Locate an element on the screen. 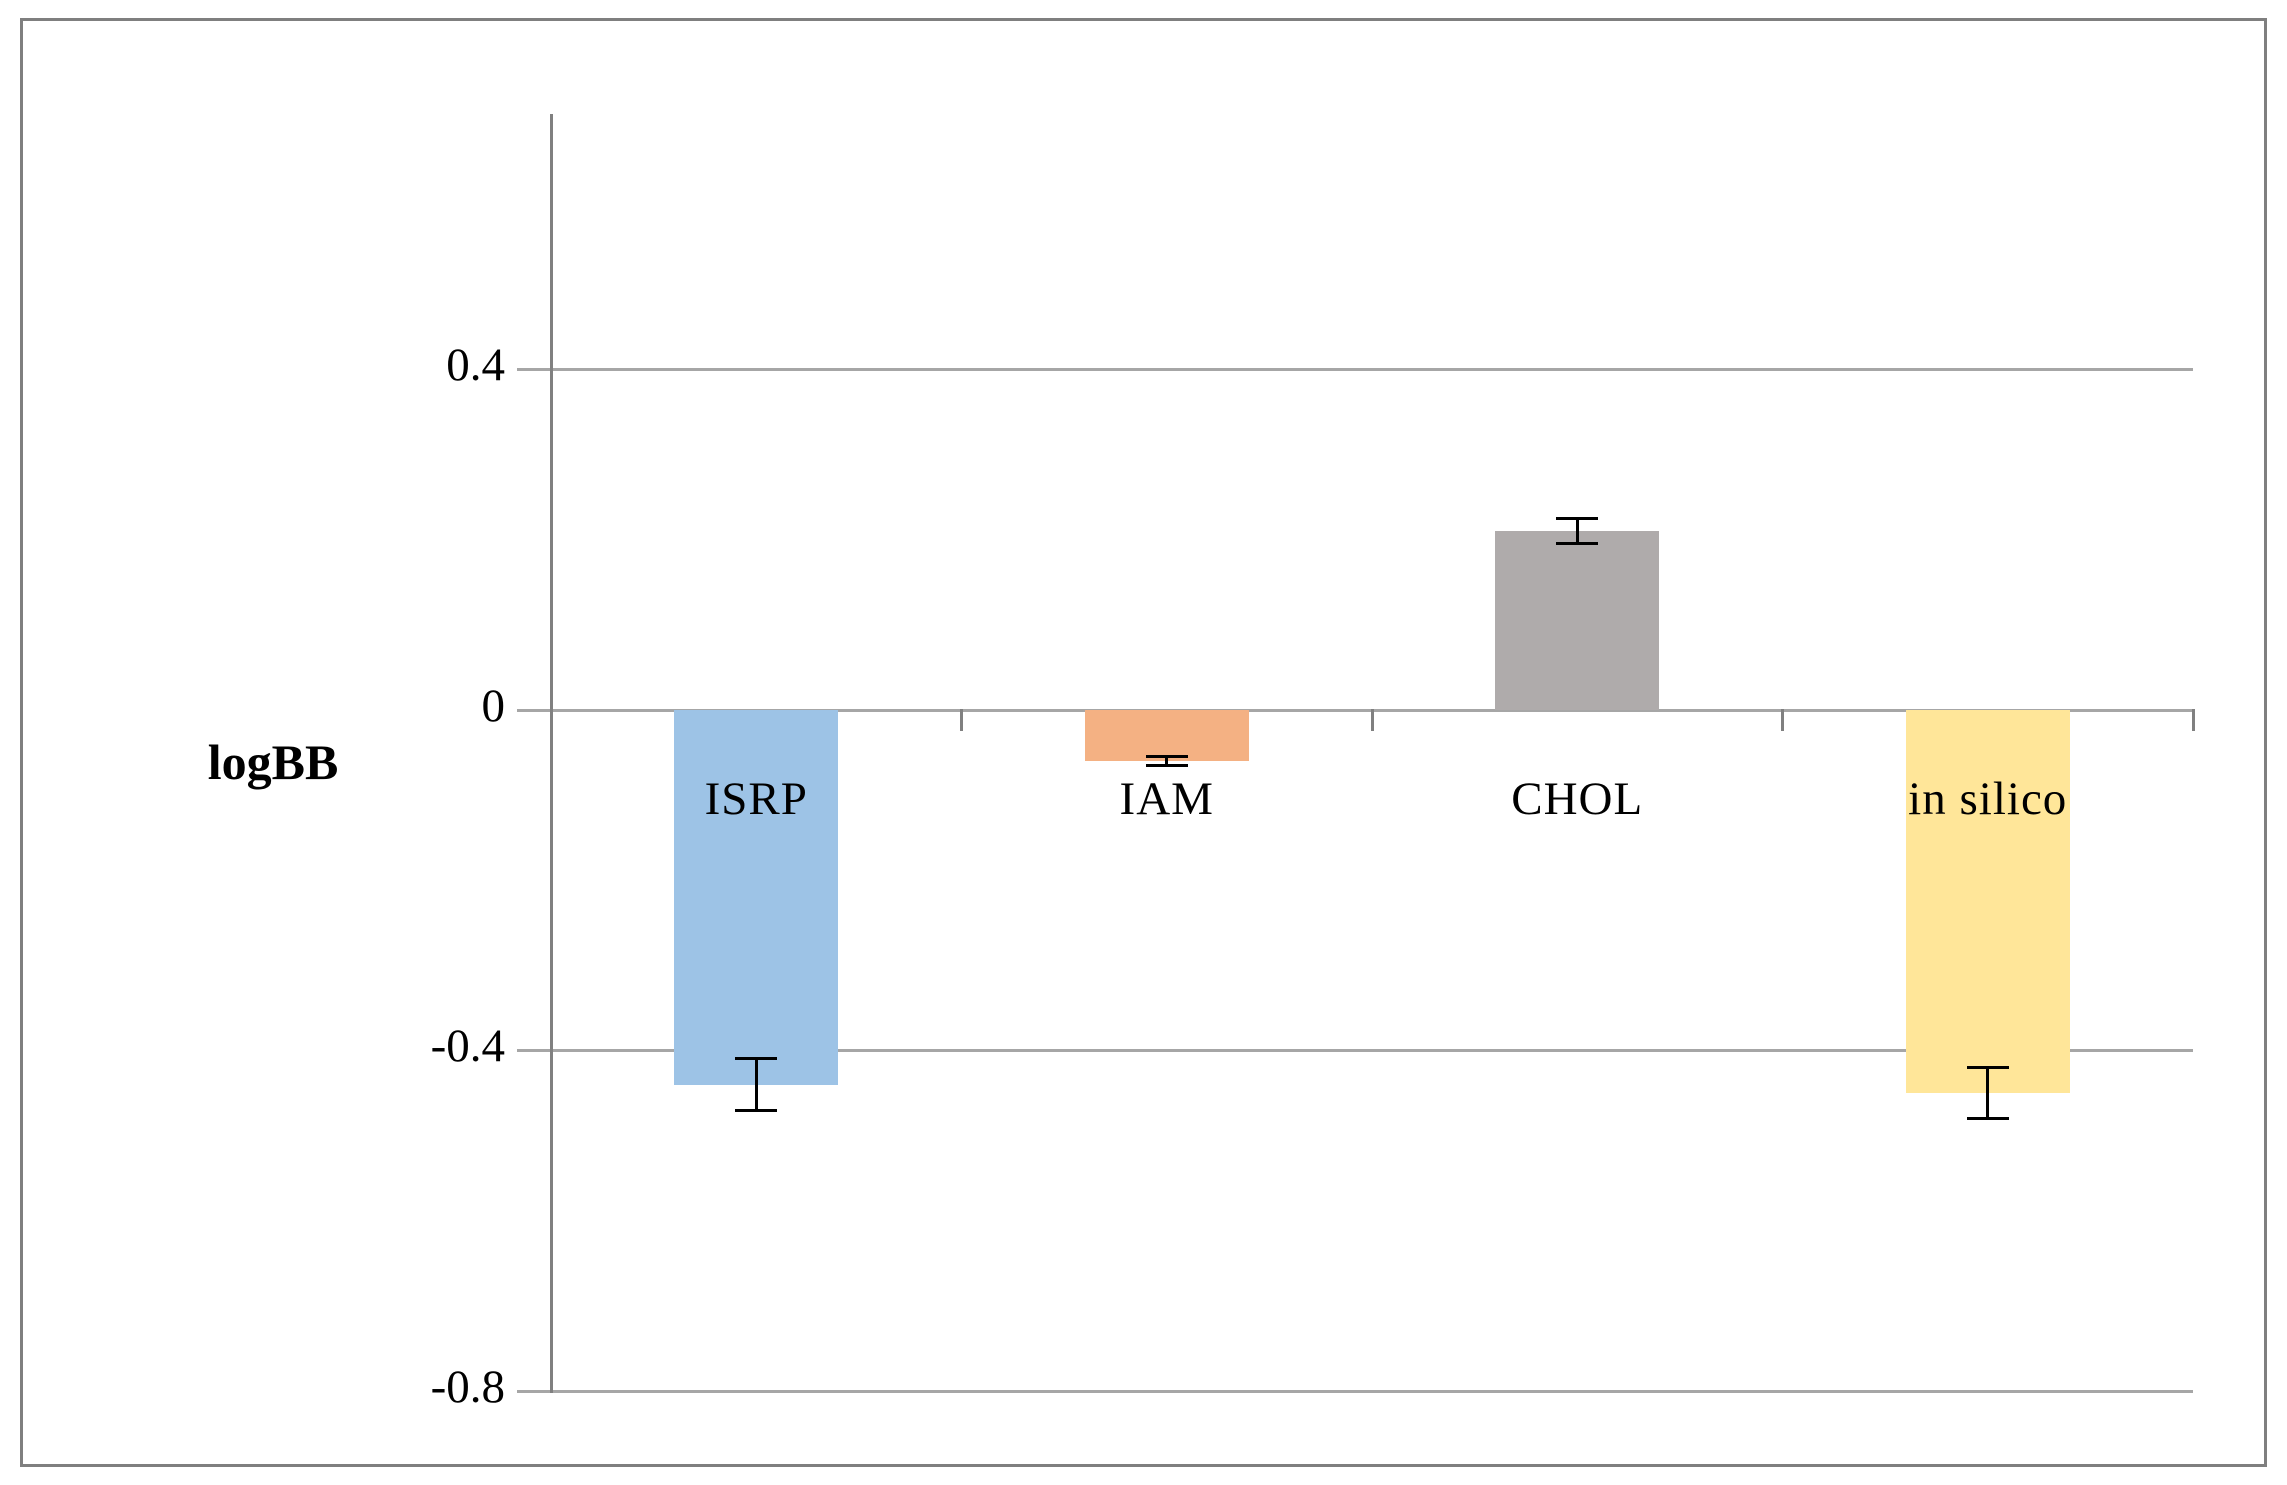 The image size is (2287, 1485). bar-iam is located at coordinates (1166, 735).